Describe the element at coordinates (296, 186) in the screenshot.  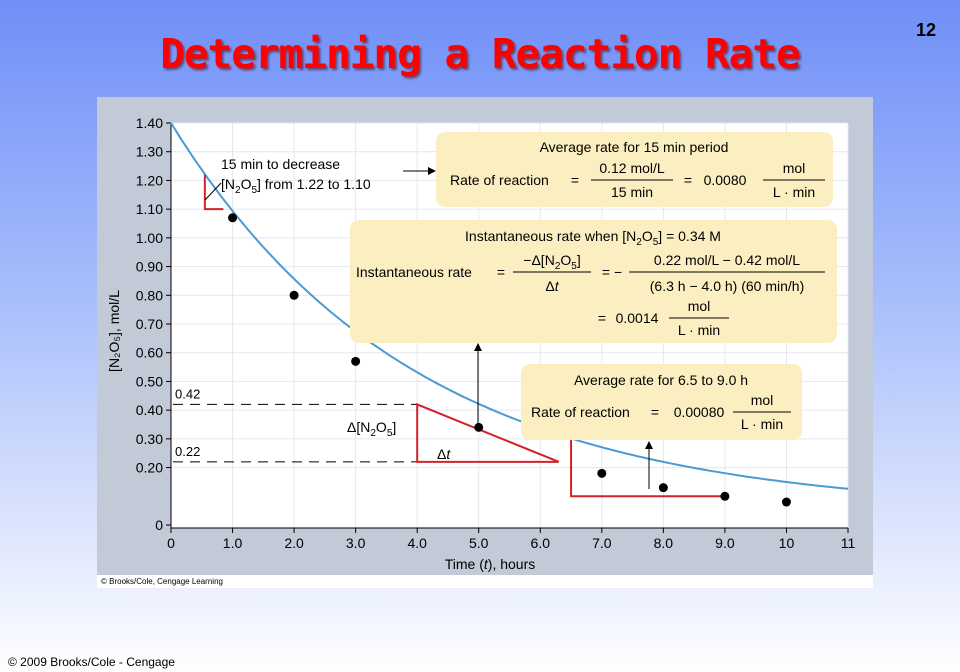
I see `note-15min-line2: [N2O5] from 1.22 to 1.10` at that location.